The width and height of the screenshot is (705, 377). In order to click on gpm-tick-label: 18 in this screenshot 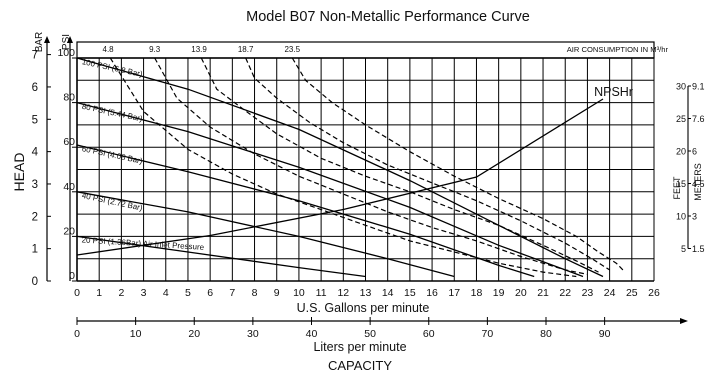, I will do `click(477, 293)`.